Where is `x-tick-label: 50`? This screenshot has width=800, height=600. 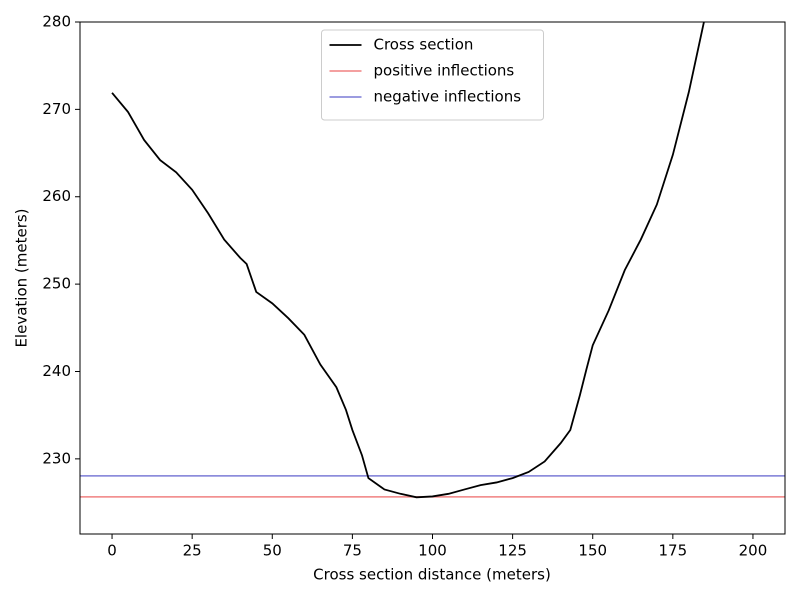 x-tick-label: 50 is located at coordinates (272, 551).